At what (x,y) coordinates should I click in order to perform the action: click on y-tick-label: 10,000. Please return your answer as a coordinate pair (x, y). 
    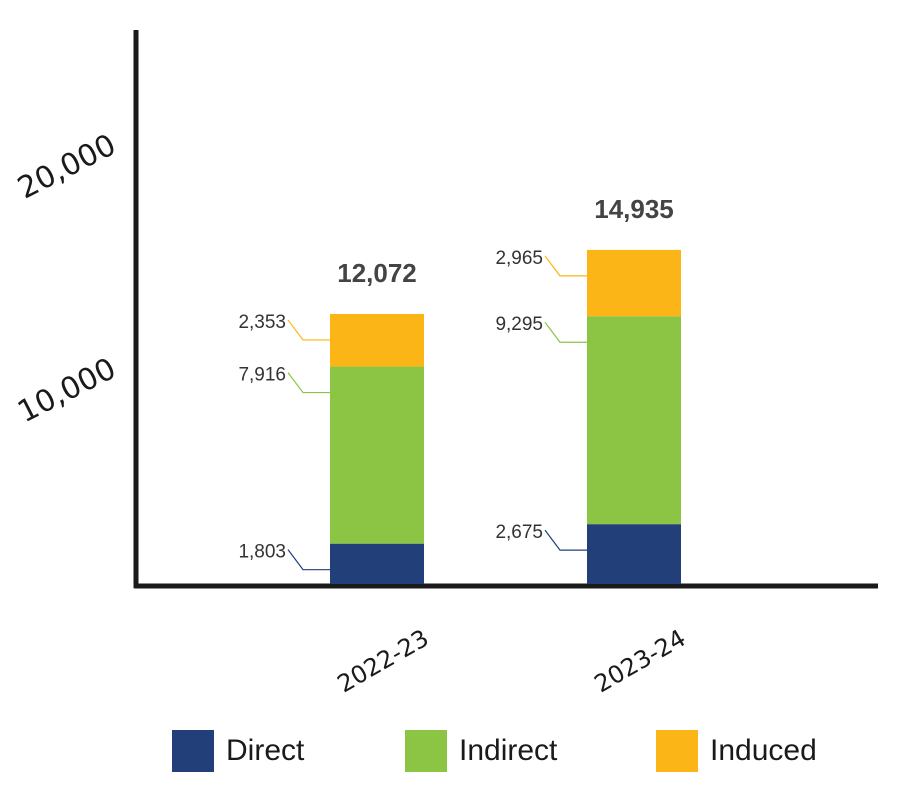
    Looking at the image, I should click on (66, 390).